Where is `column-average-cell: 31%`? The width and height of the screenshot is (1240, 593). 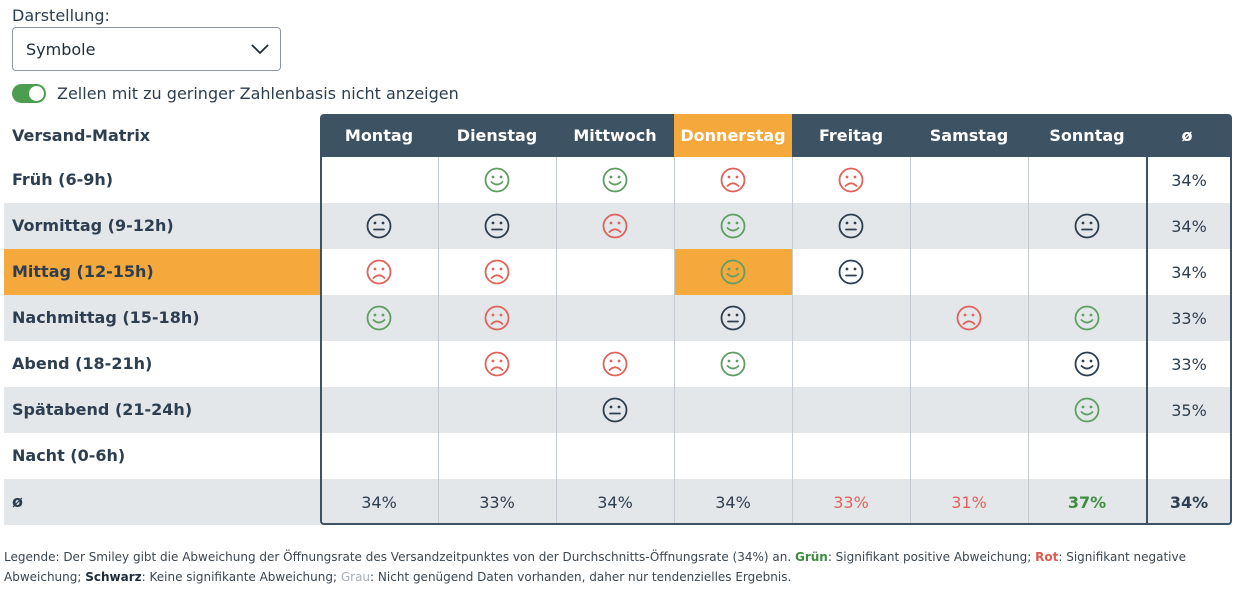 column-average-cell: 31% is located at coordinates (969, 502).